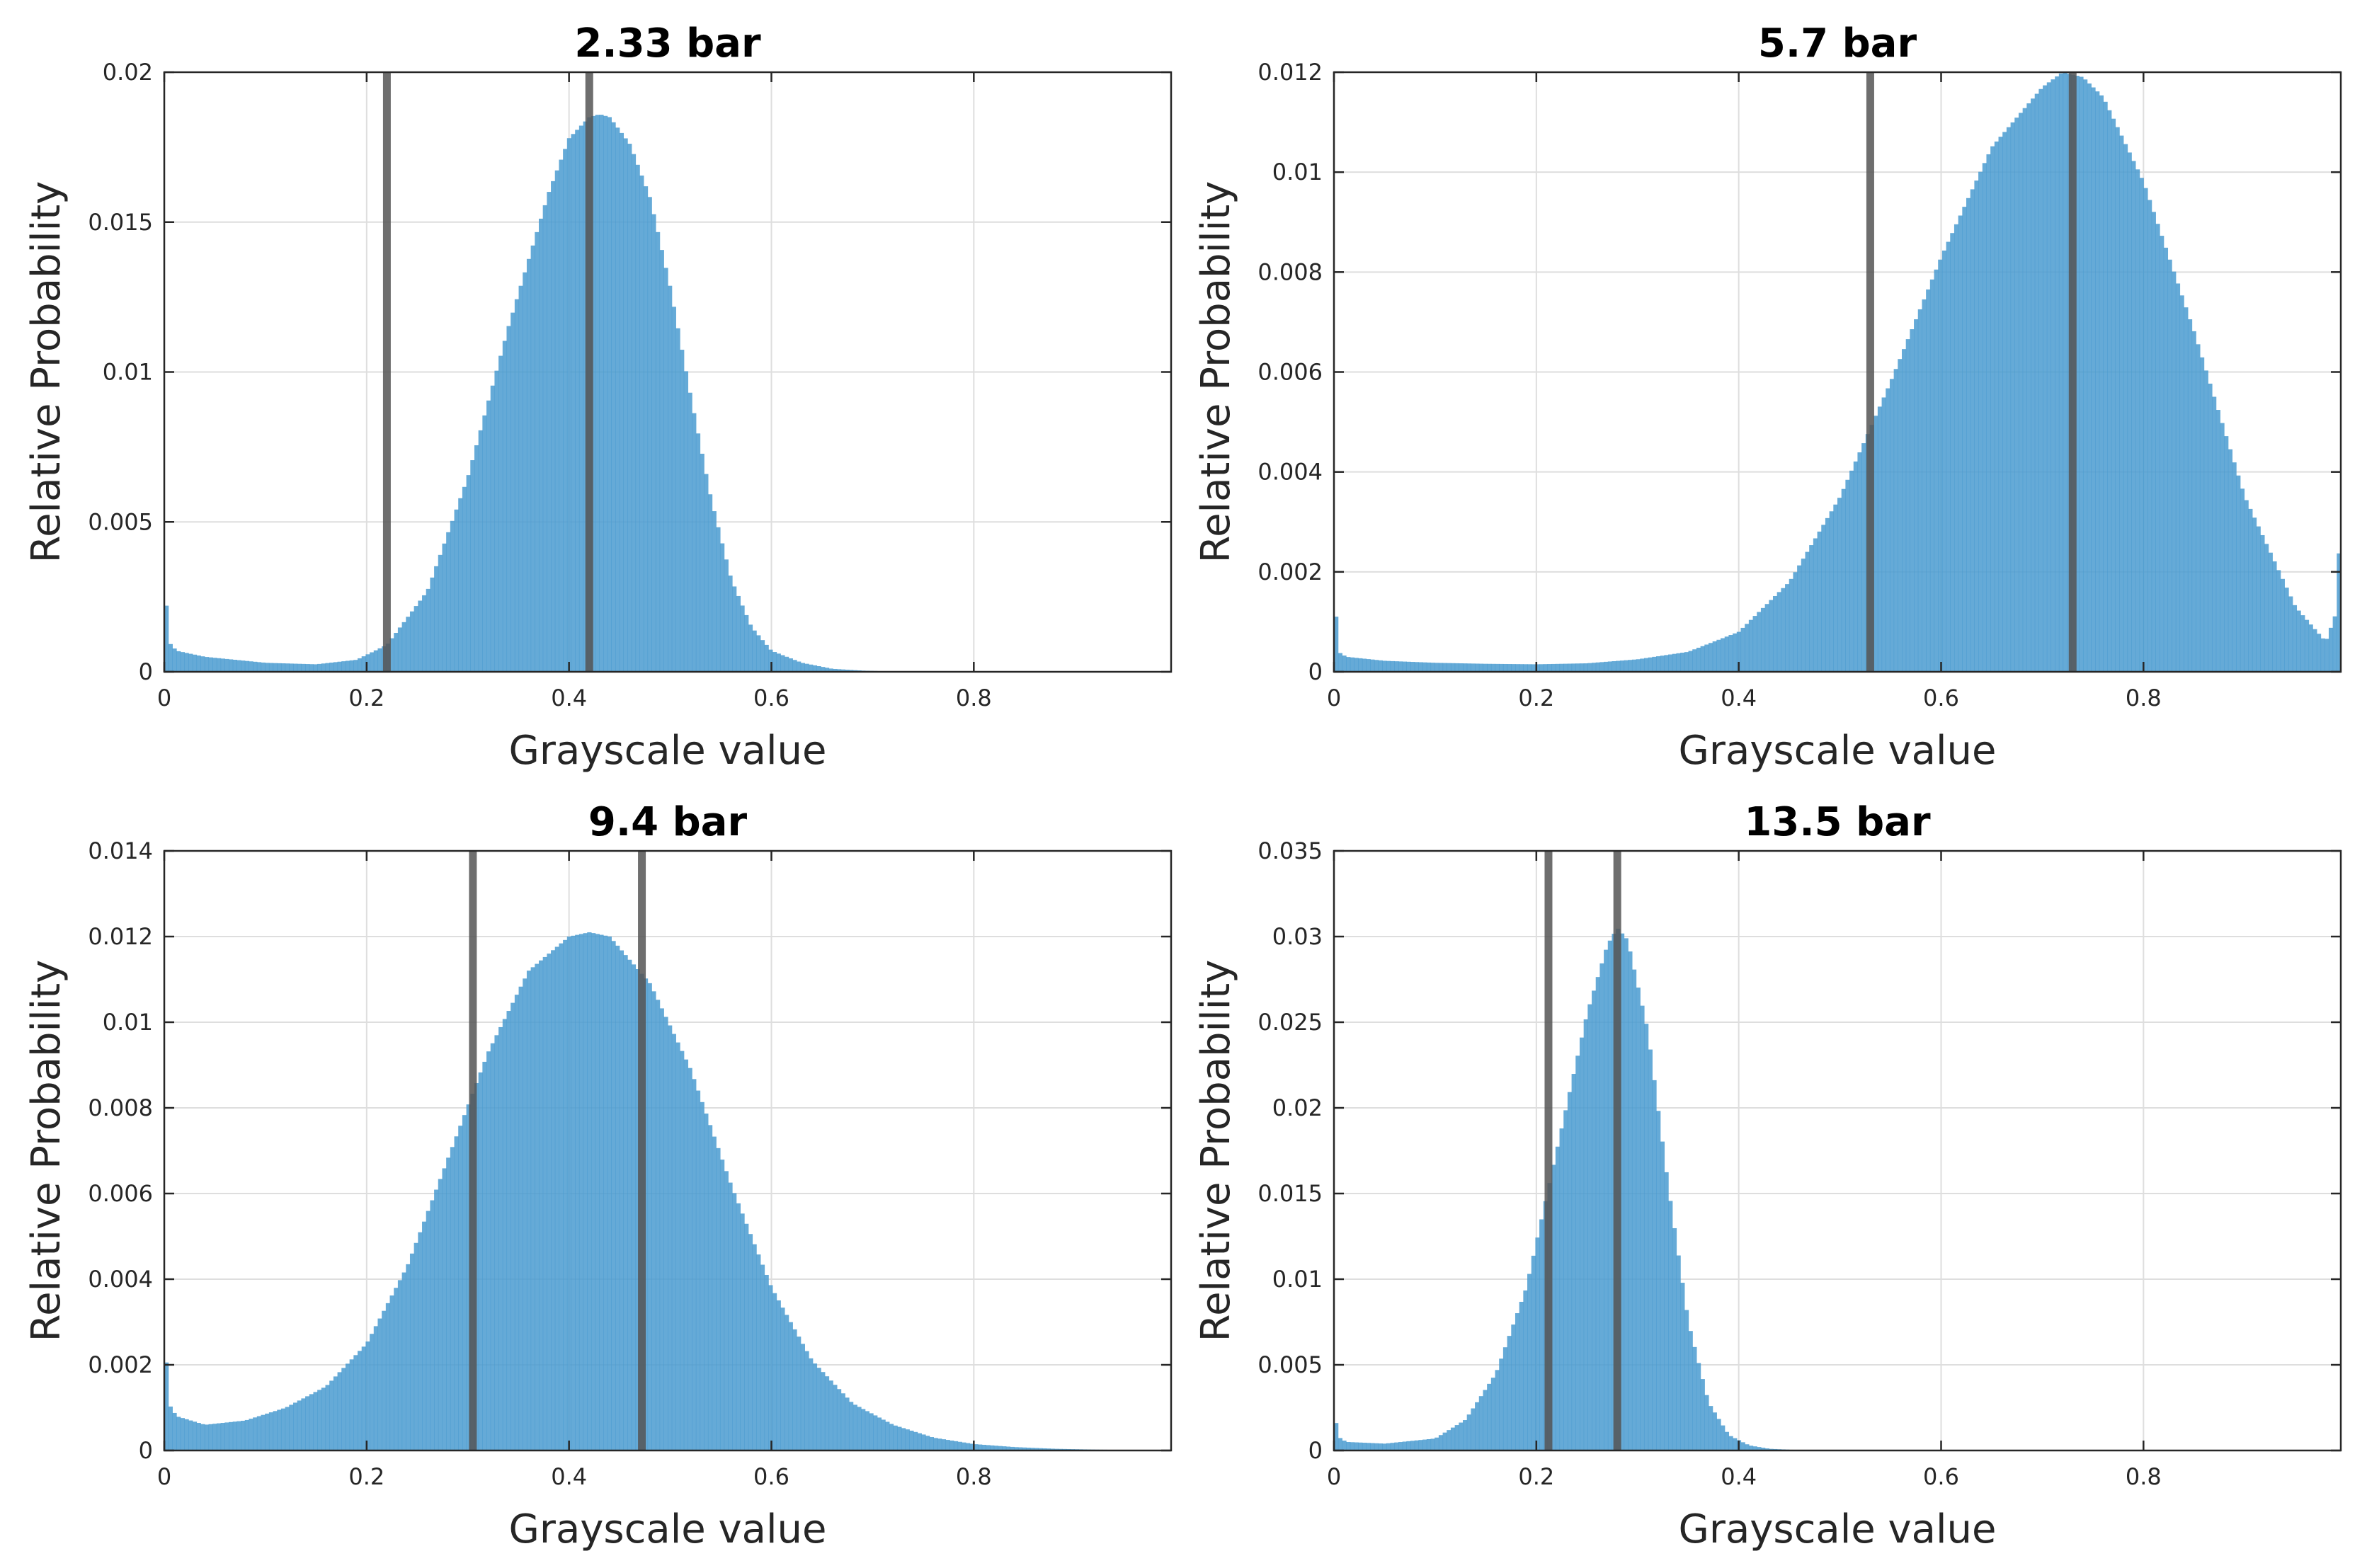 The width and height of the screenshot is (2367, 1568). Describe the element at coordinates (668, 1529) in the screenshot. I see `x-axis-label: Grayscale value` at that location.